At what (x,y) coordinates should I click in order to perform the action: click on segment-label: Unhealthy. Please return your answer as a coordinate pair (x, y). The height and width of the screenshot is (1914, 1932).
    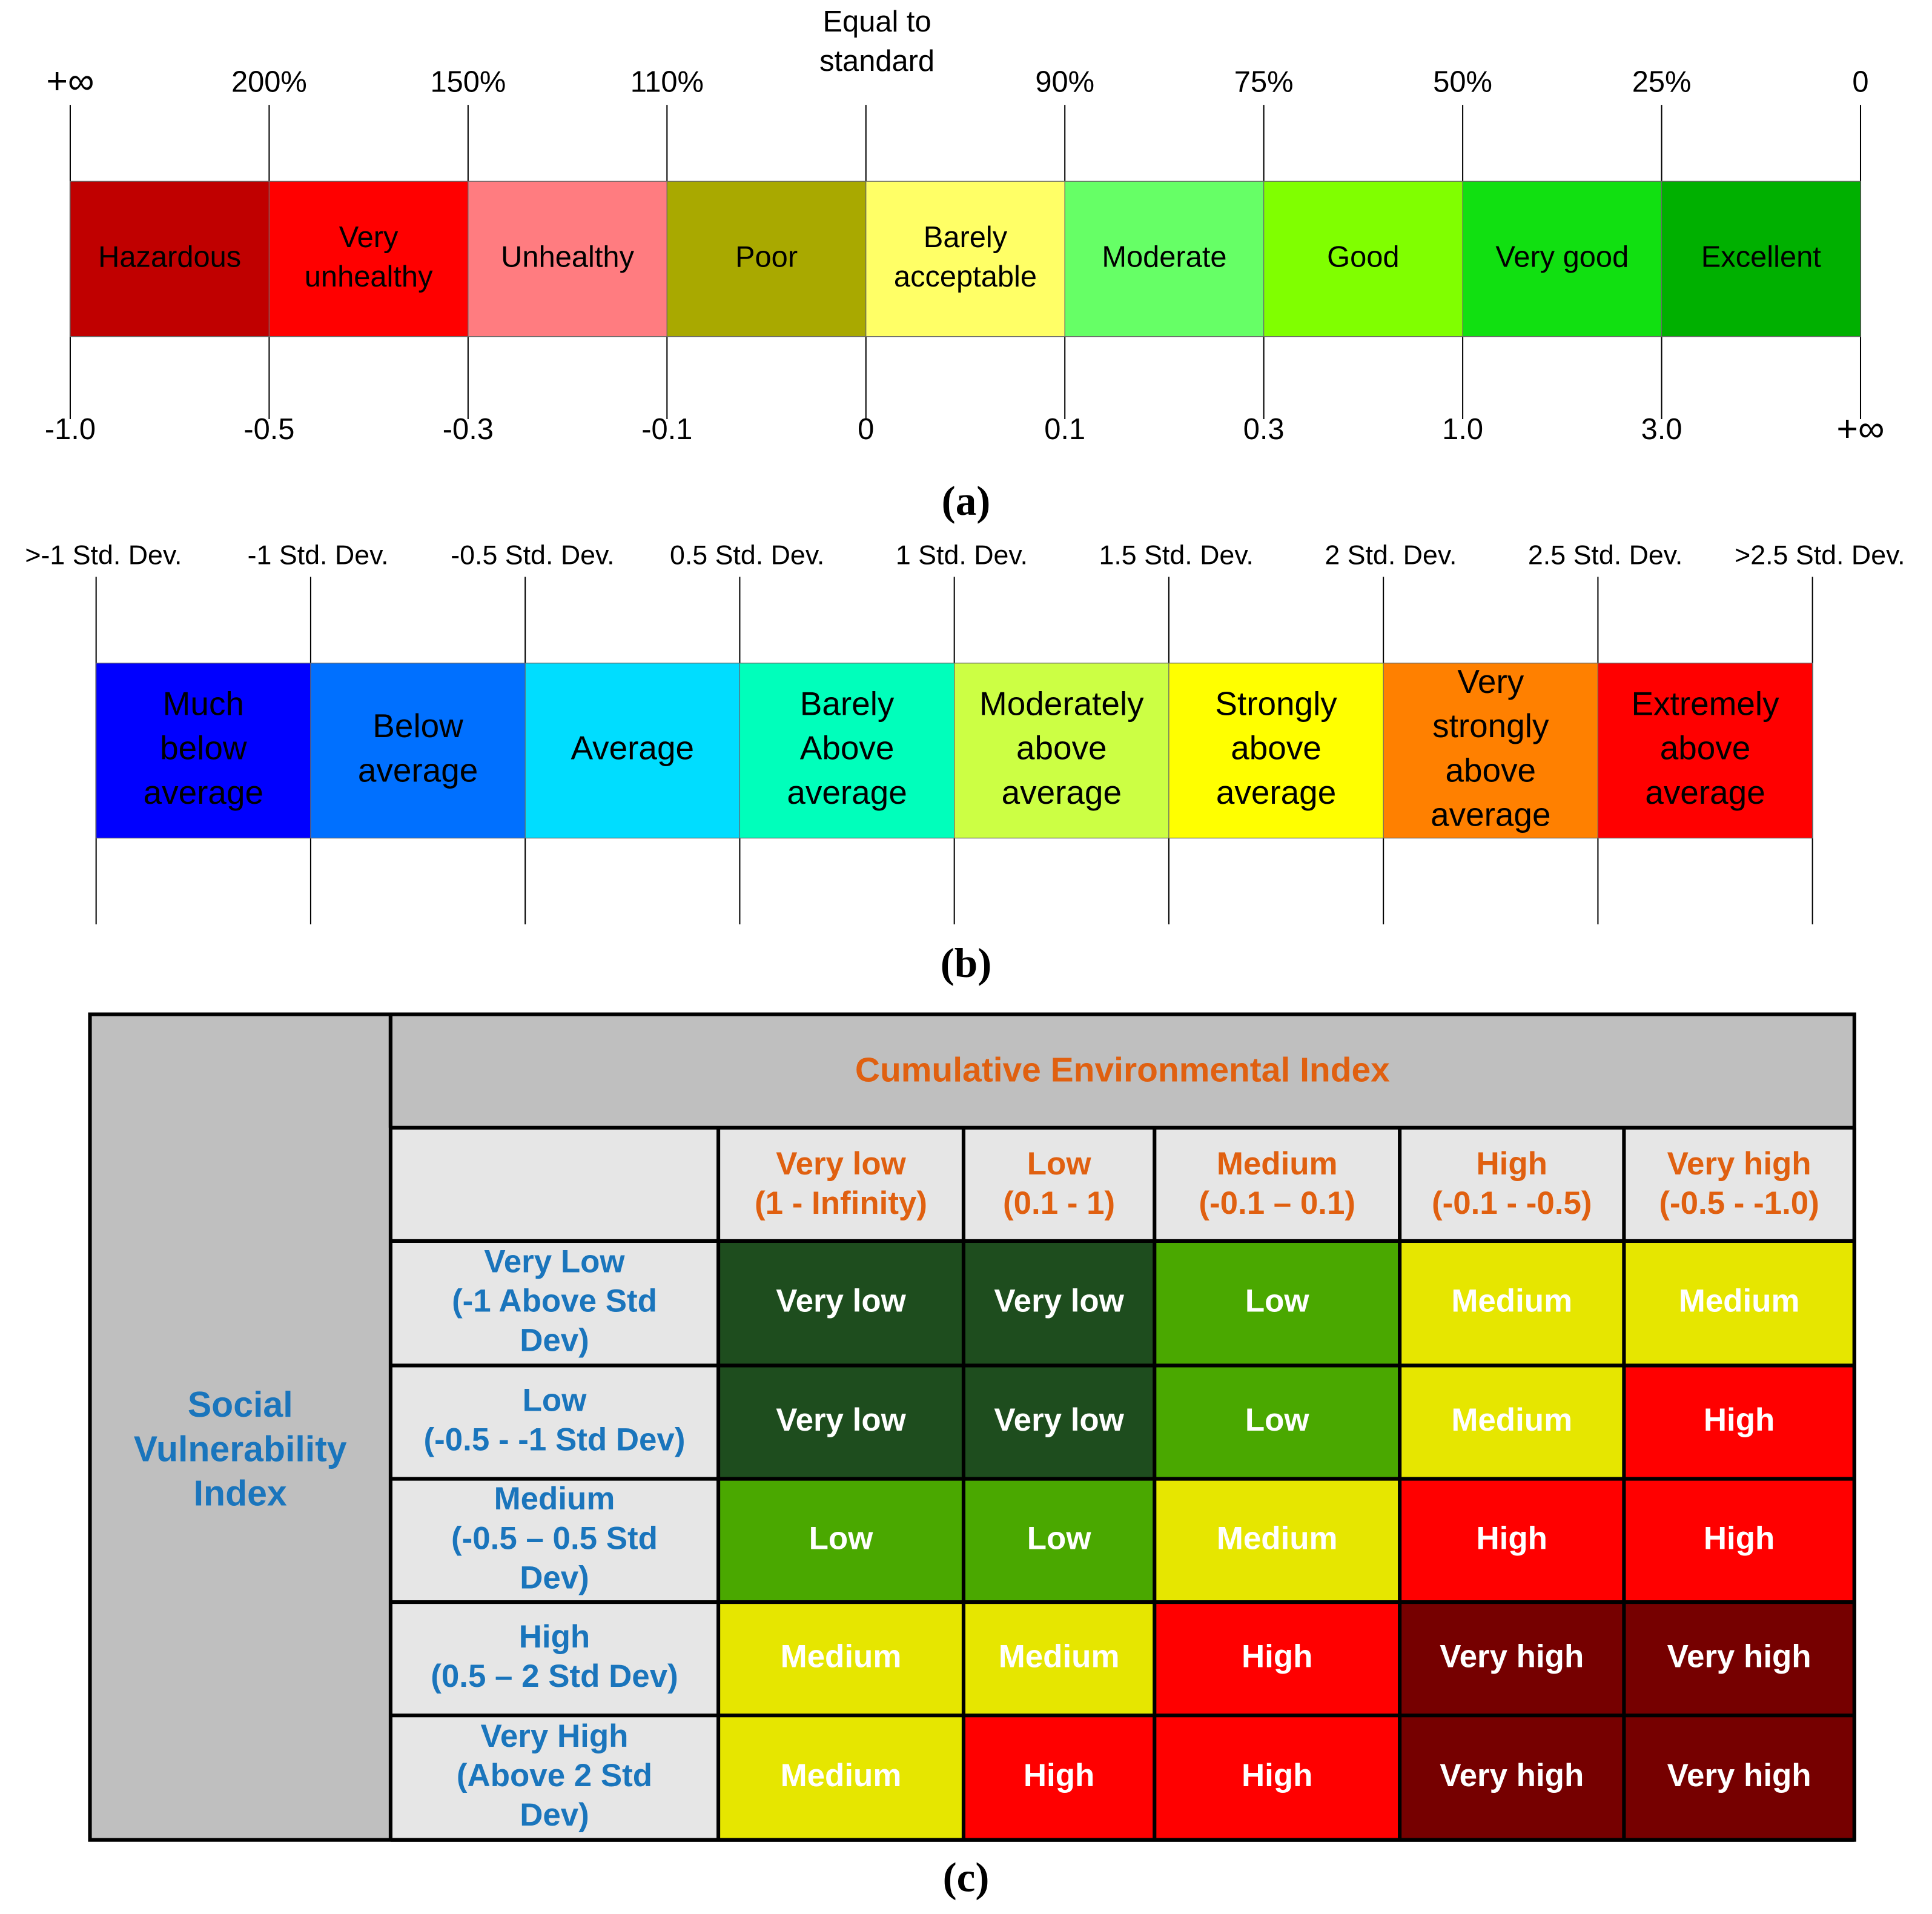
    Looking at the image, I should click on (568, 256).